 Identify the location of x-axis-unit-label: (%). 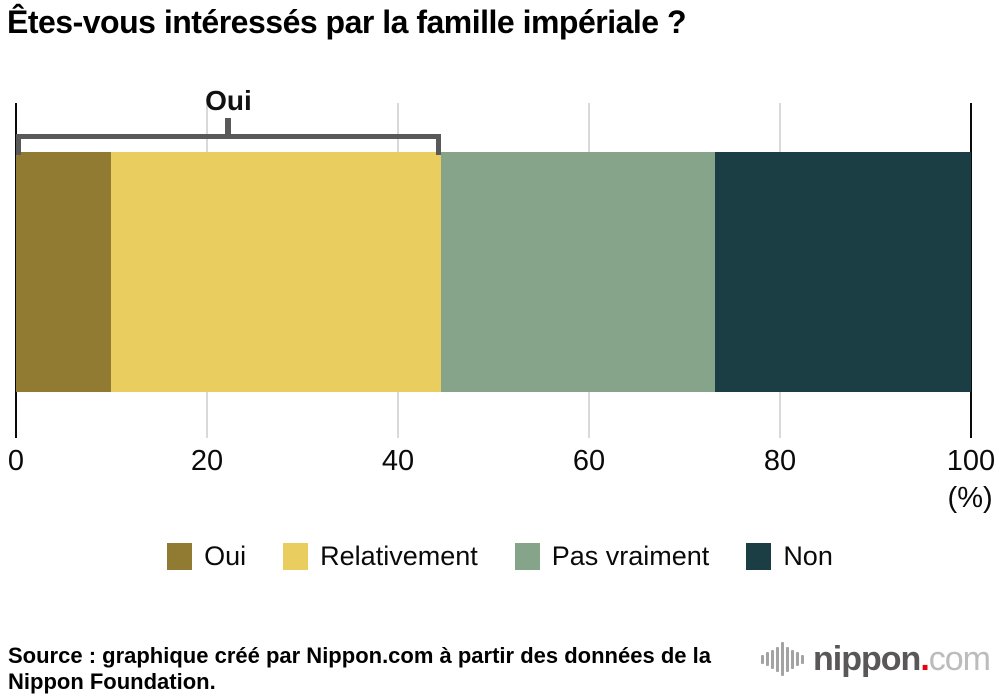
(970, 498).